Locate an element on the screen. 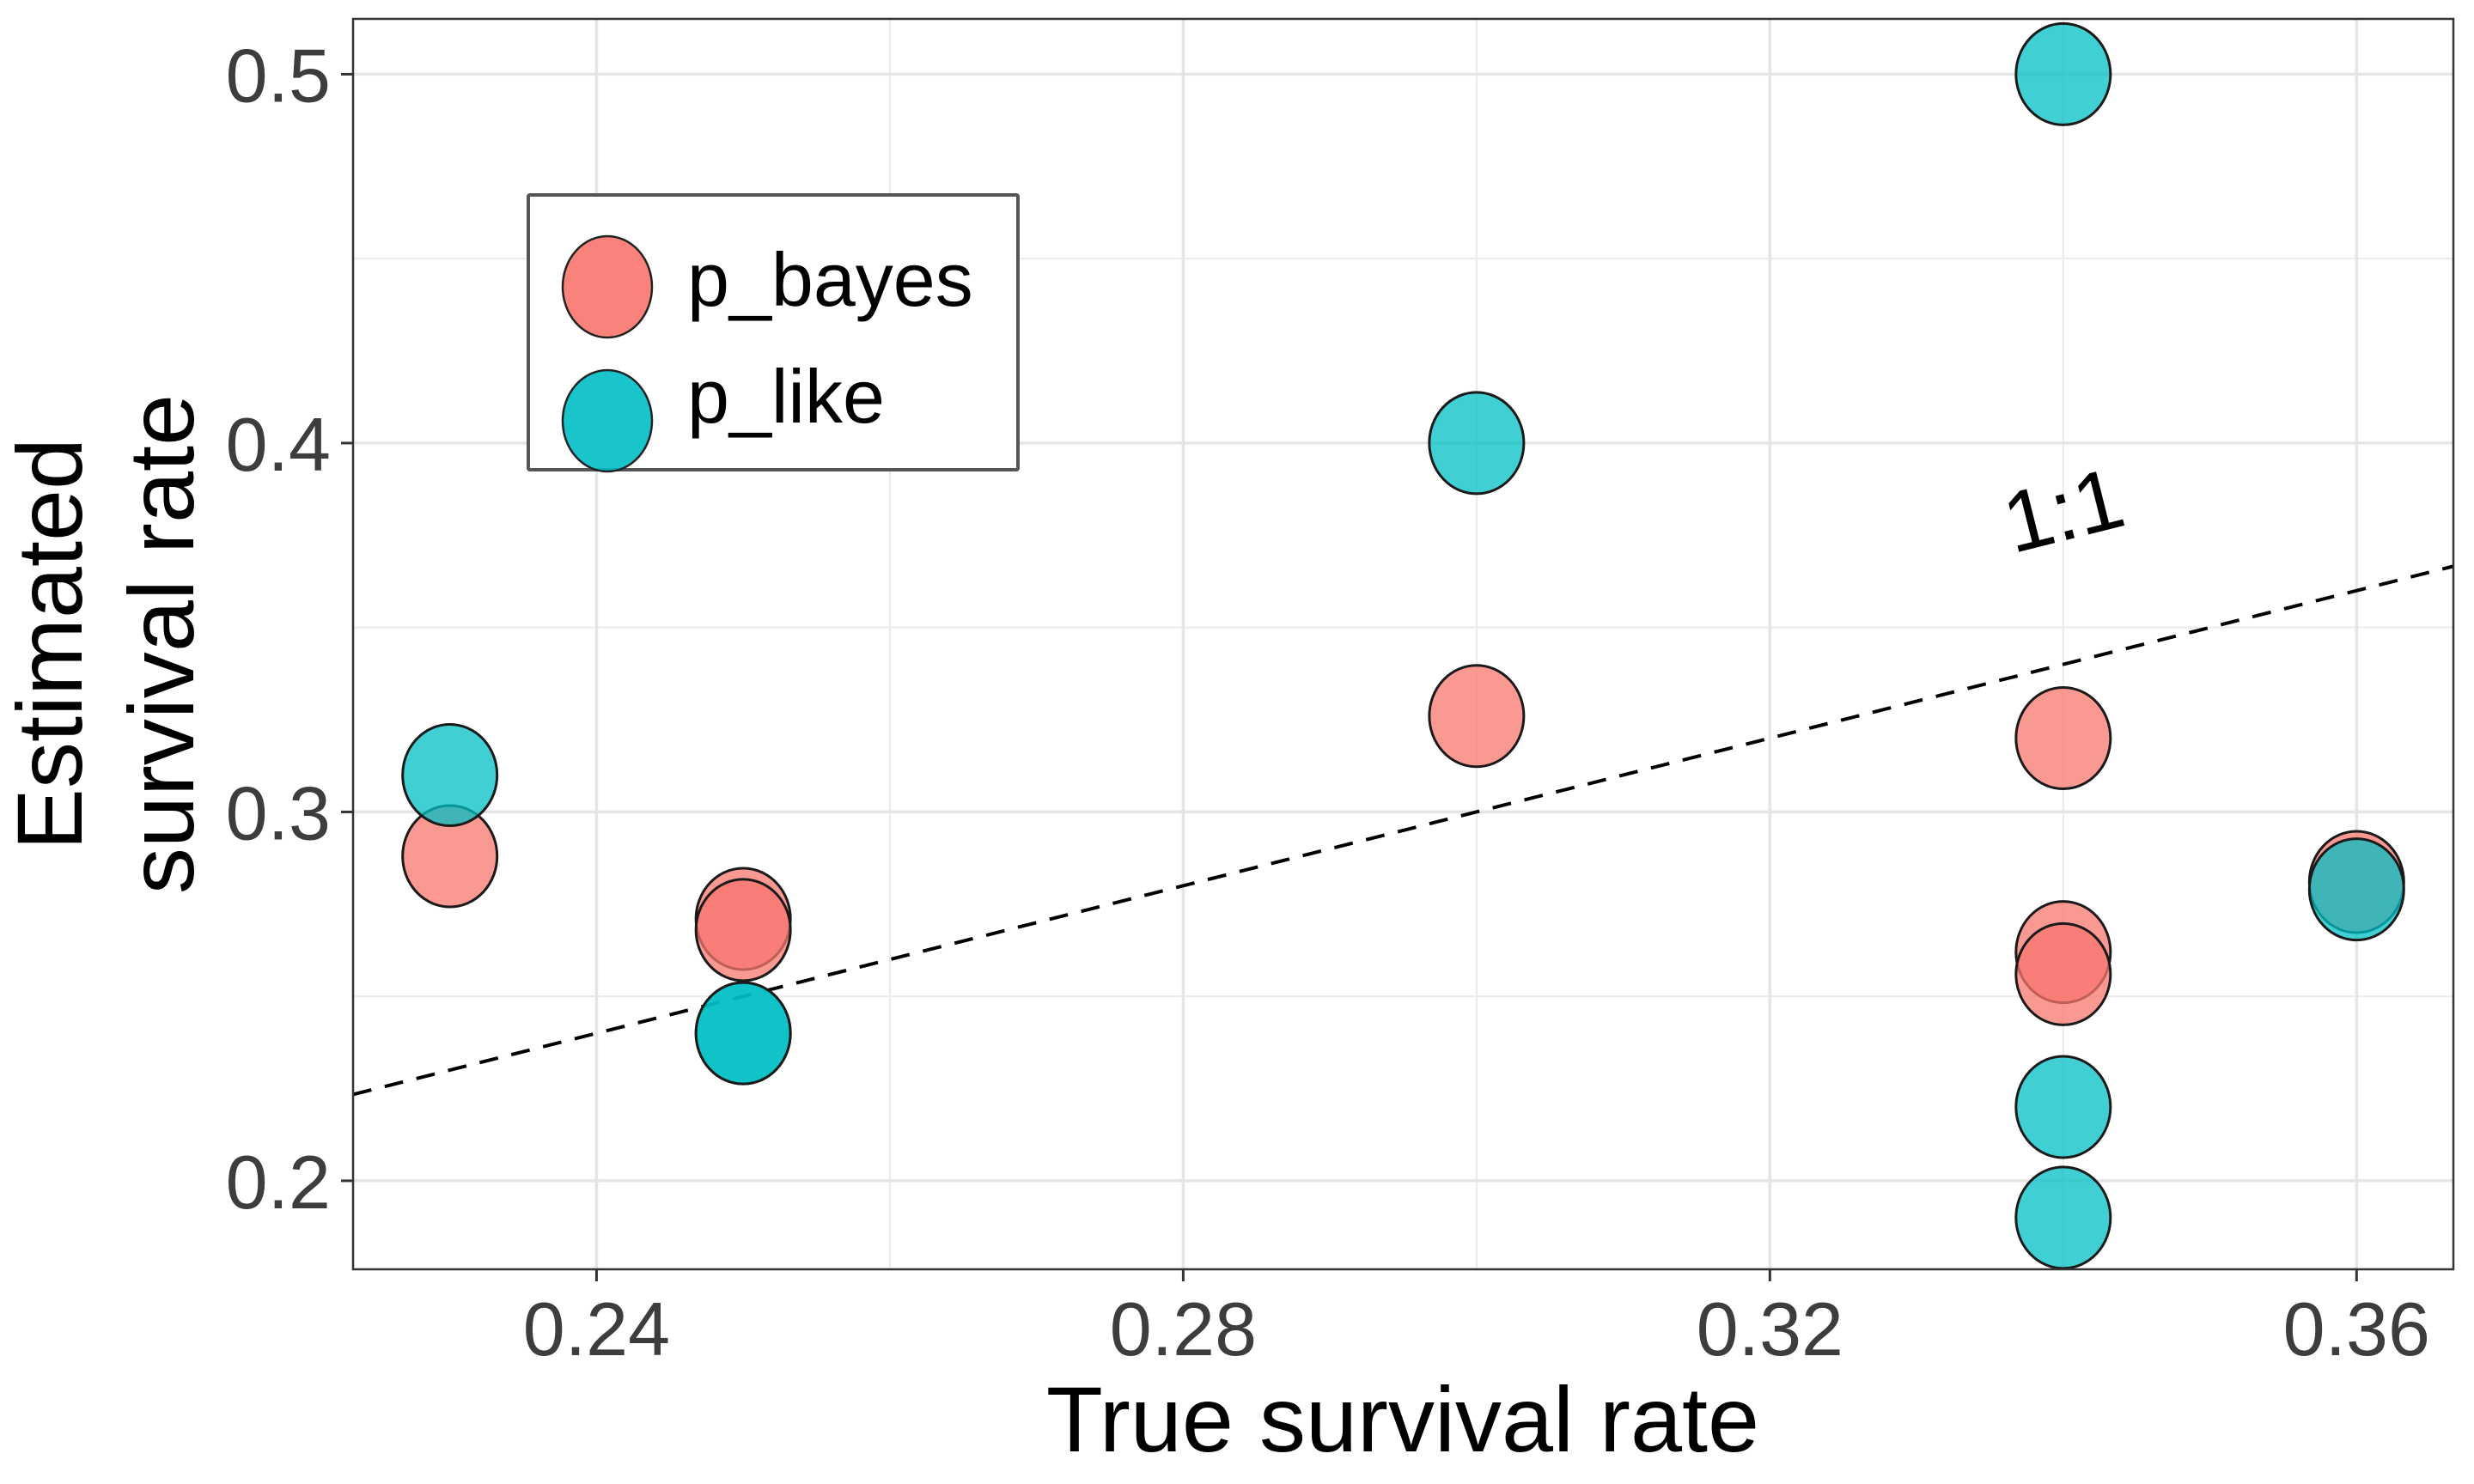 The image size is (2474, 1484). legend-key-p-bayes is located at coordinates (607, 287).